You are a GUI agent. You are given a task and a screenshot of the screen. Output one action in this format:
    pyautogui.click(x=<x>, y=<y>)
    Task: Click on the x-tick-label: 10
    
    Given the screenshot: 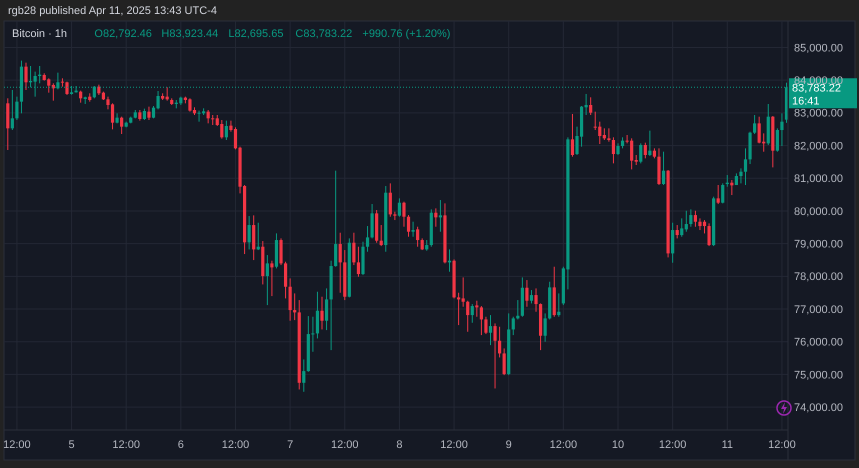 What is the action you would take?
    pyautogui.click(x=618, y=445)
    